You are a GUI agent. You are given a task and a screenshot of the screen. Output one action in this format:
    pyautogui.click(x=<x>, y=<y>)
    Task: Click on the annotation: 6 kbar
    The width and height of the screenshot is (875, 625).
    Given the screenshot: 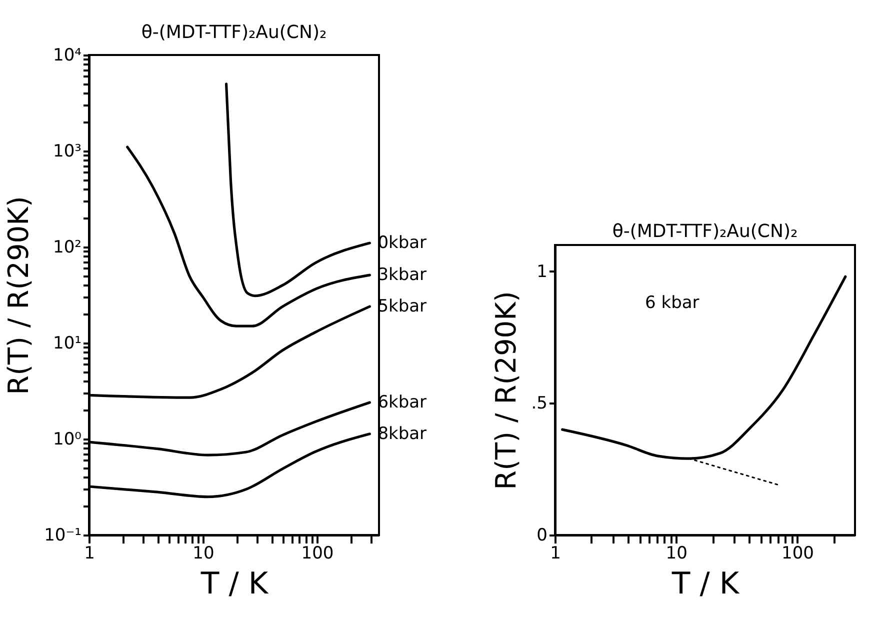 What is the action you would take?
    pyautogui.click(x=672, y=303)
    